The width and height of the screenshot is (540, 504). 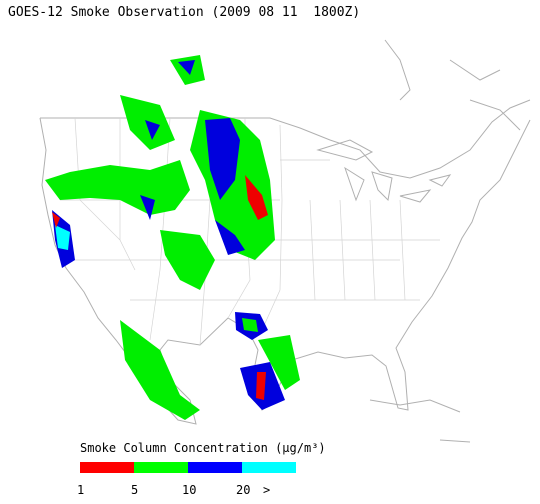 I want to click on great-lakes, so click(x=384, y=171).